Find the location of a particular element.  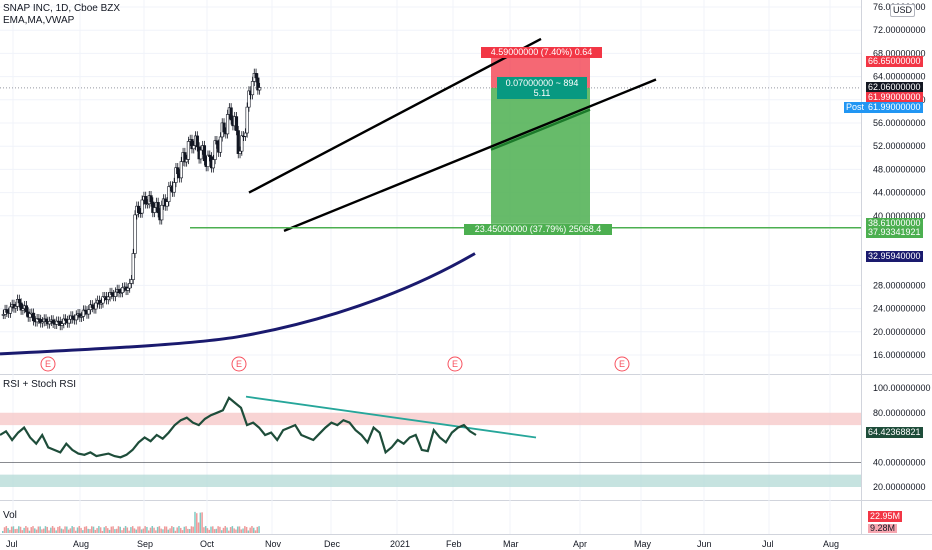

rsi-current-marker: 64.42368821 is located at coordinates (894, 432).